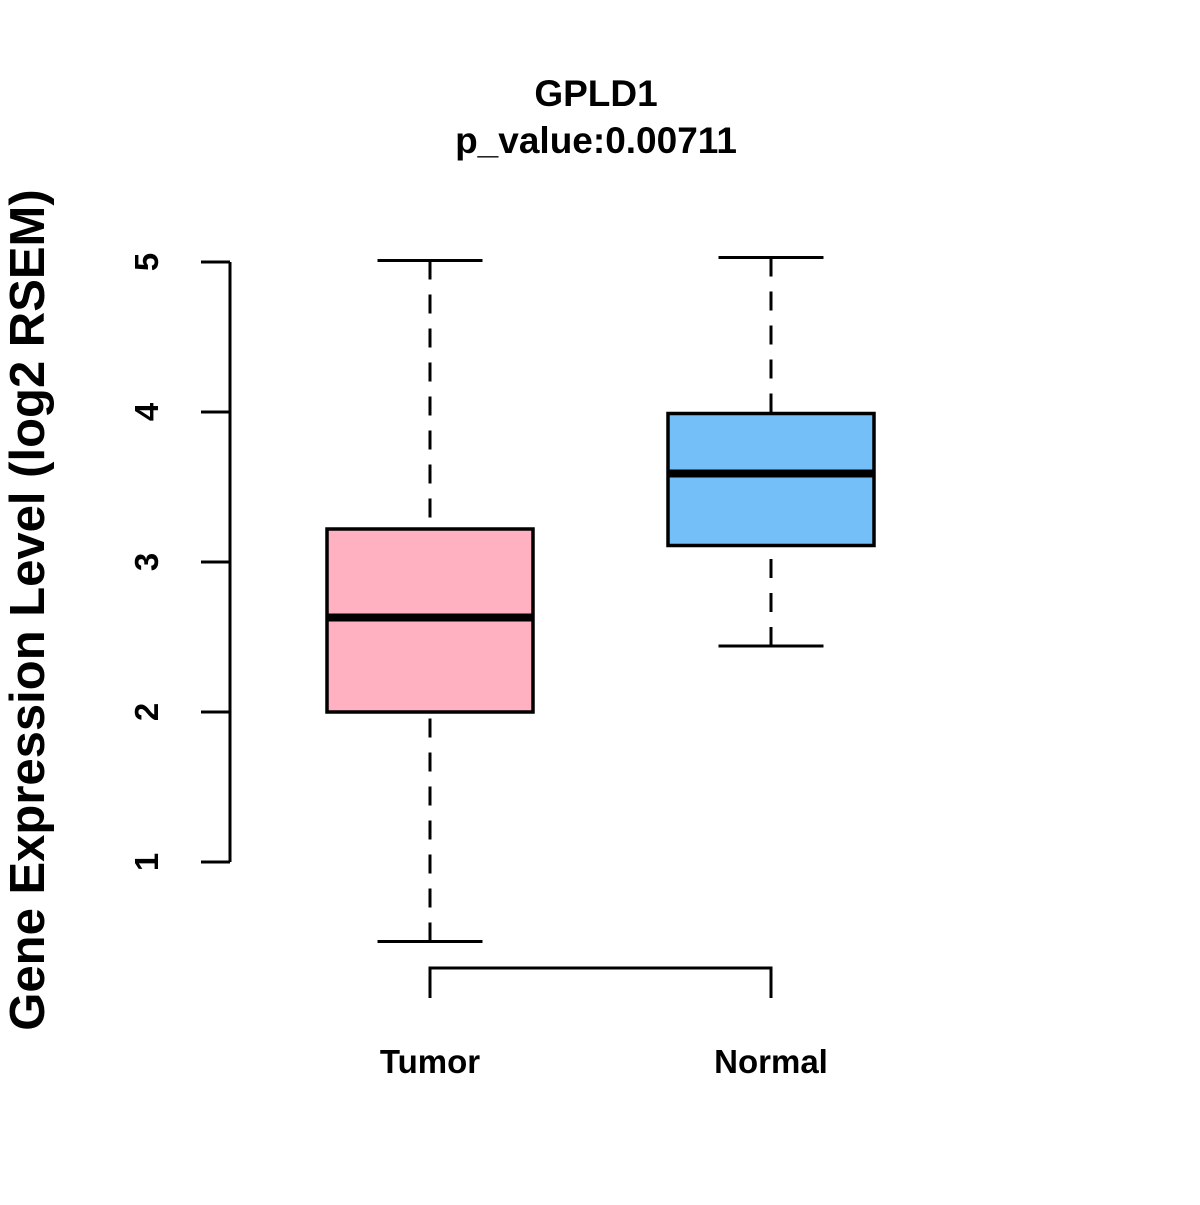 The height and width of the screenshot is (1205, 1200). I want to click on boxplot-normal, so click(771, 452).